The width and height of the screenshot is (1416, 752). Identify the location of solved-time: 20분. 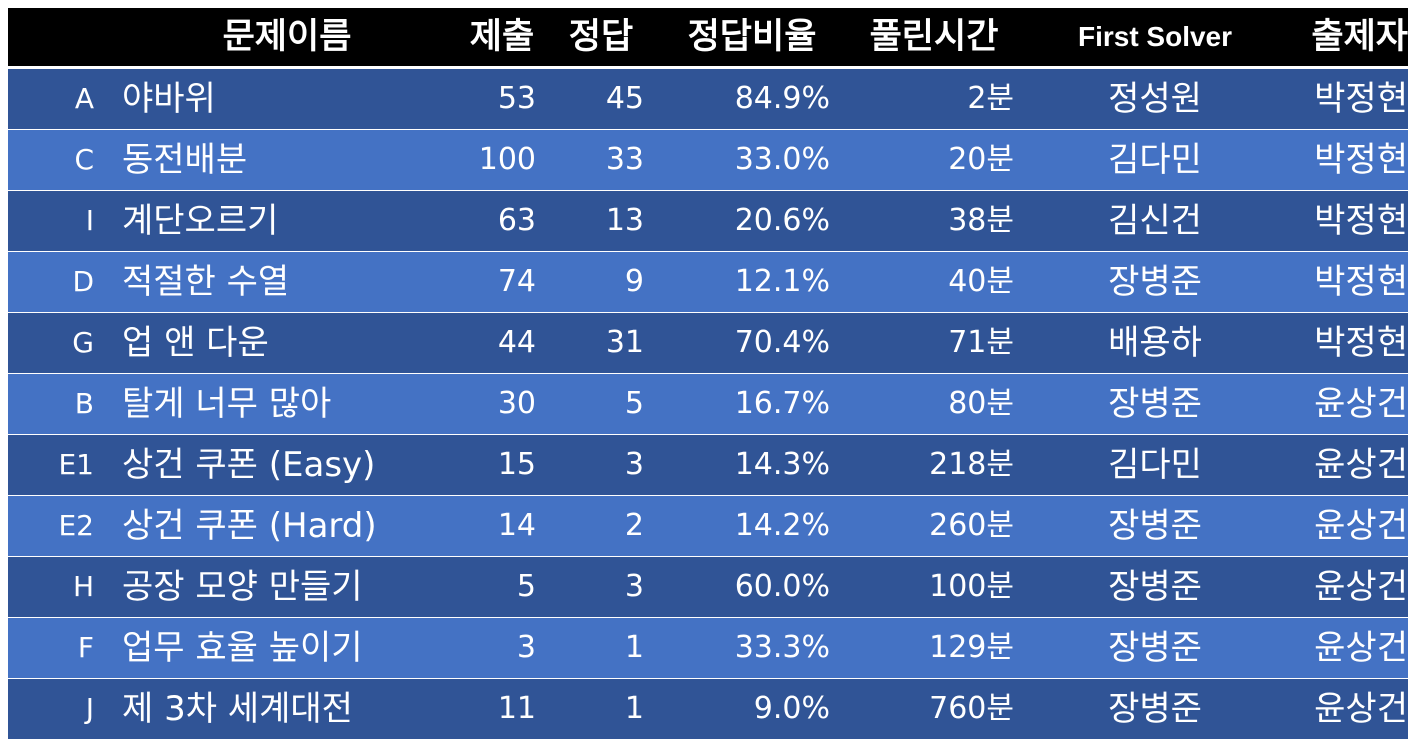
(981, 159).